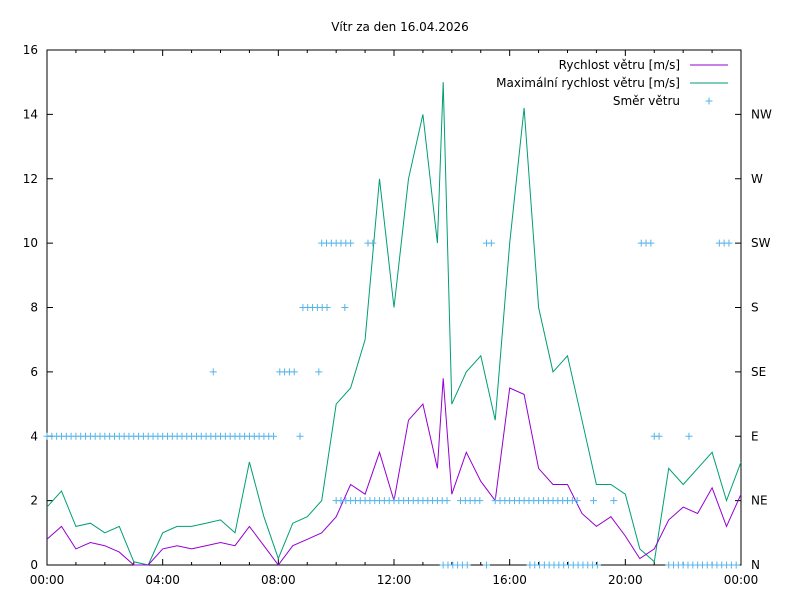 Image resolution: width=800 pixels, height=600 pixels. Describe the element at coordinates (34, 565) in the screenshot. I see `y-tick-label: 0` at that location.